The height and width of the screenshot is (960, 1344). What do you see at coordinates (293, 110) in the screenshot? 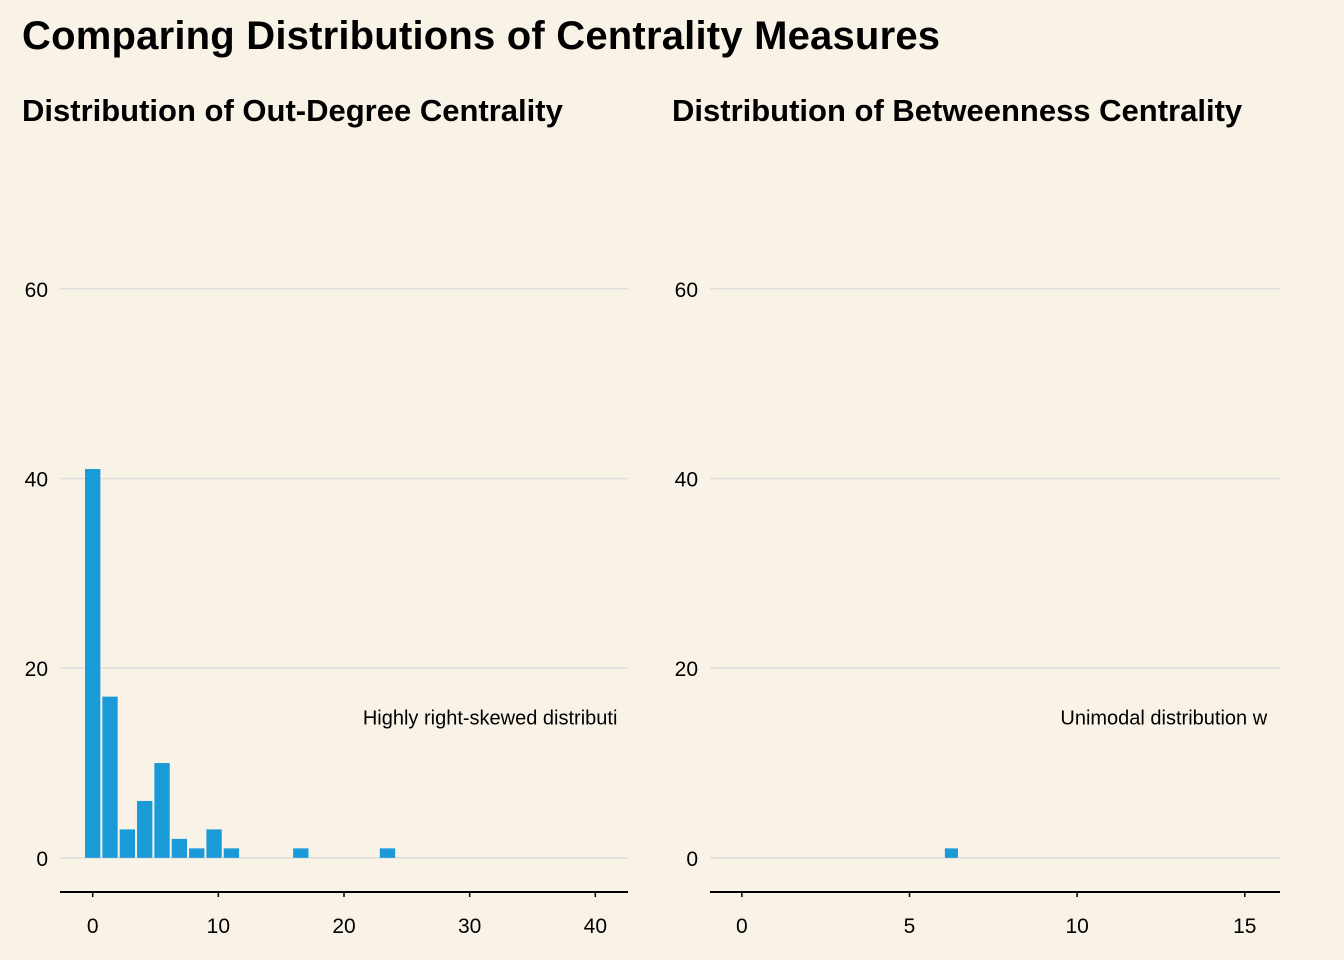
I see `panel-title: Distribution of Out-Degree Centrality` at bounding box center [293, 110].